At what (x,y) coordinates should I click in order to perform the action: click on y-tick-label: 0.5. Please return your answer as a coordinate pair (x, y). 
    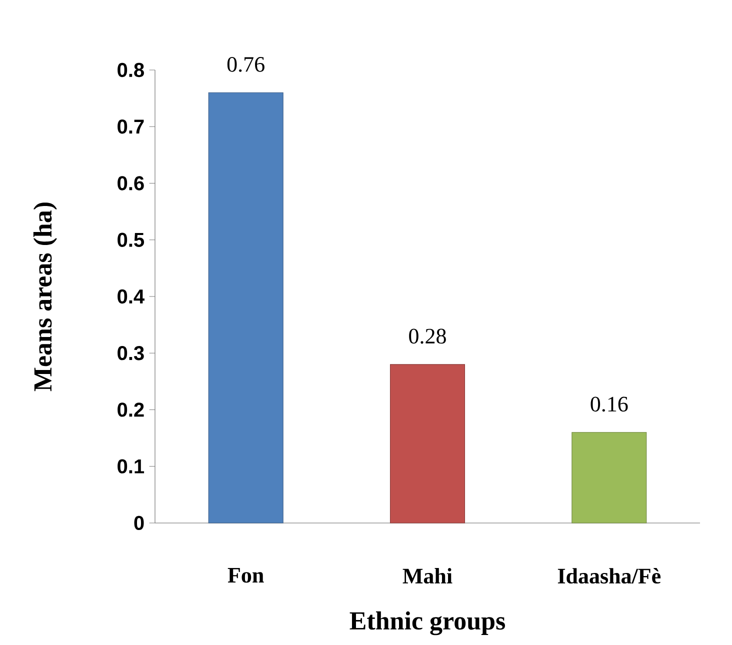
    Looking at the image, I should click on (131, 239).